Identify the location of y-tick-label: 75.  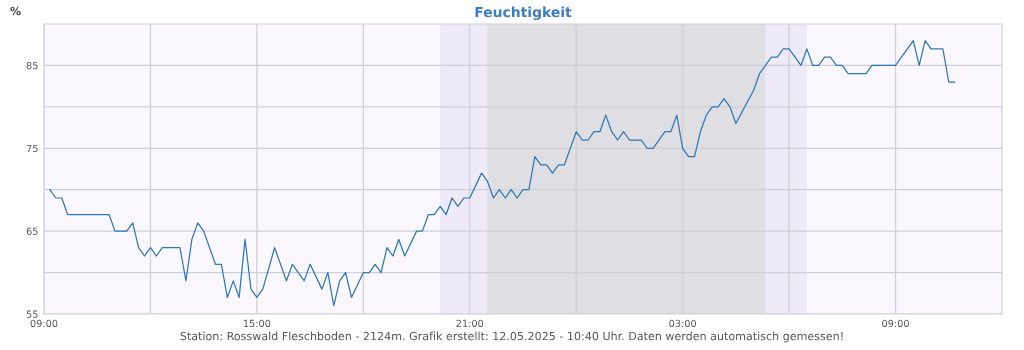
(32, 148).